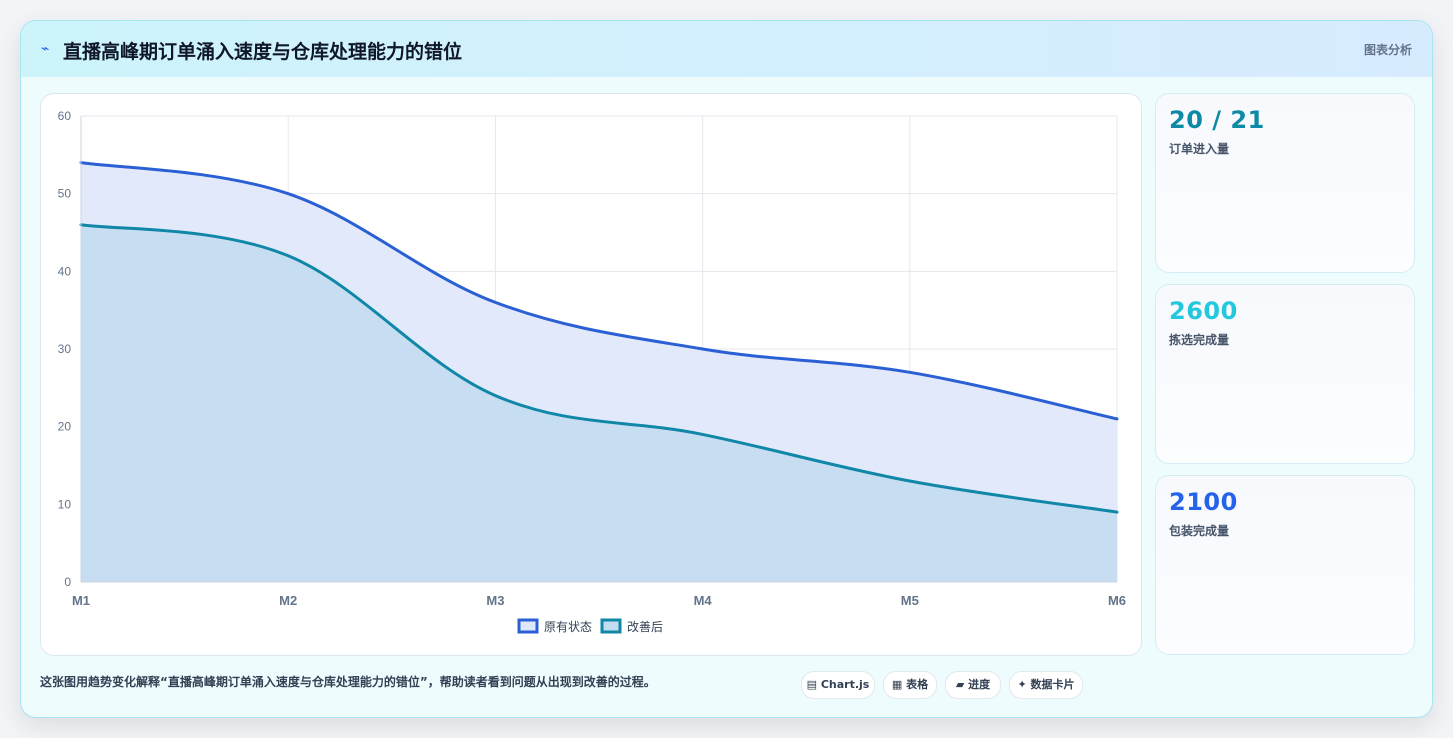  What do you see at coordinates (910, 685) in the screenshot?
I see `tag-table: ▦ 表格` at bounding box center [910, 685].